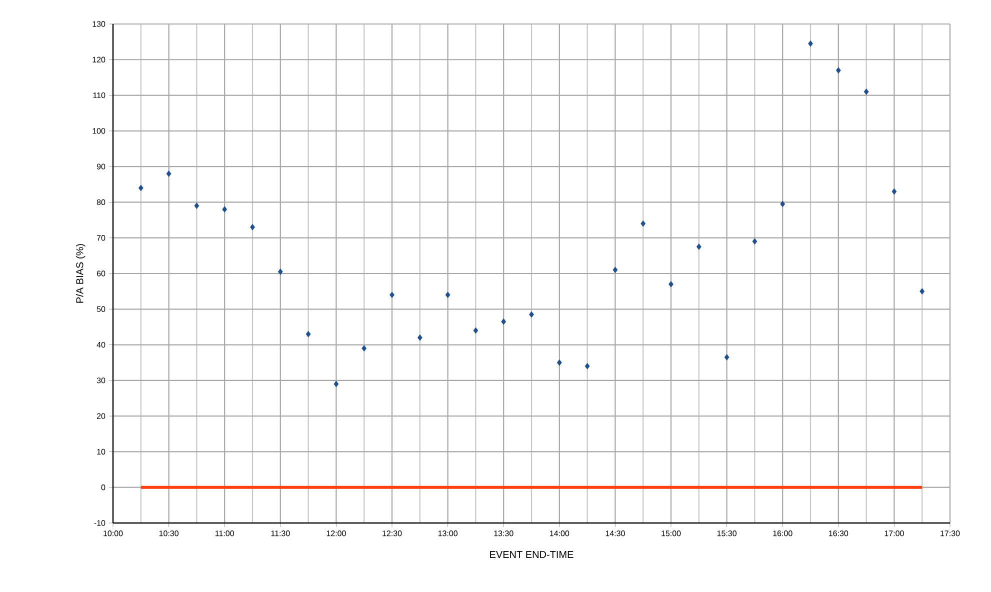 The height and width of the screenshot is (592, 991). I want to click on y-tick-label: 90, so click(101, 167).